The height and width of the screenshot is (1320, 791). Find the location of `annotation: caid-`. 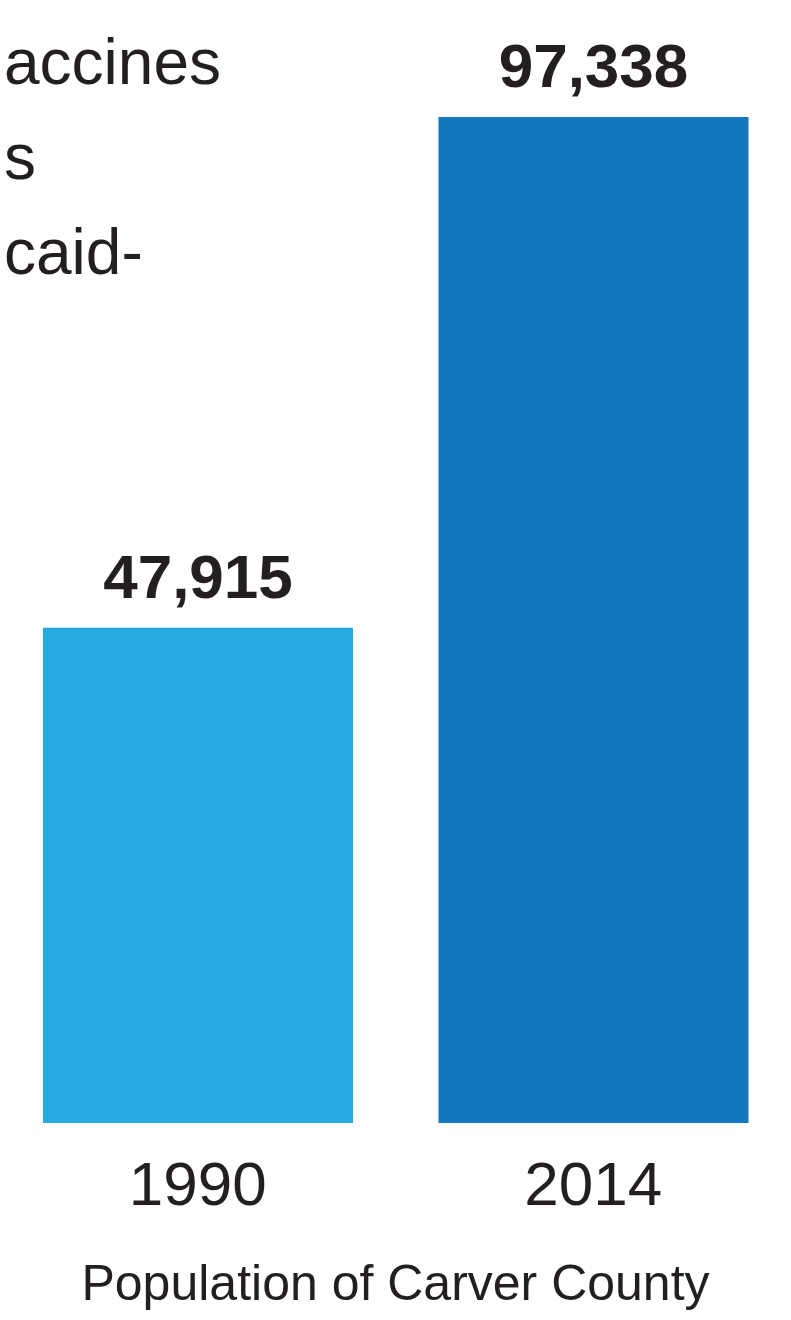

annotation: caid- is located at coordinates (73, 252).